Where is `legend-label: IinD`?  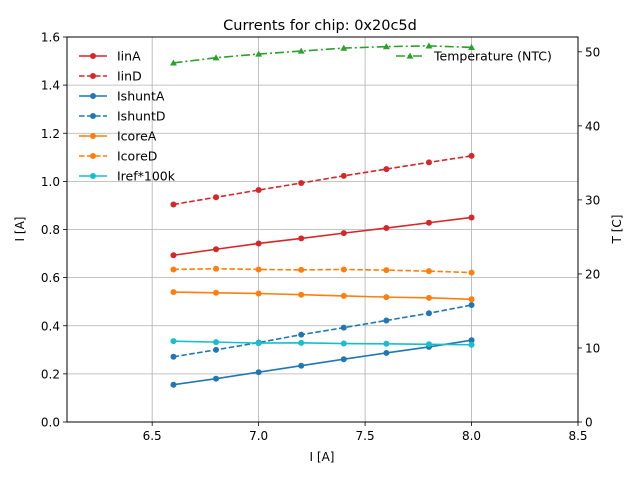
legend-label: IinD is located at coordinates (129, 76).